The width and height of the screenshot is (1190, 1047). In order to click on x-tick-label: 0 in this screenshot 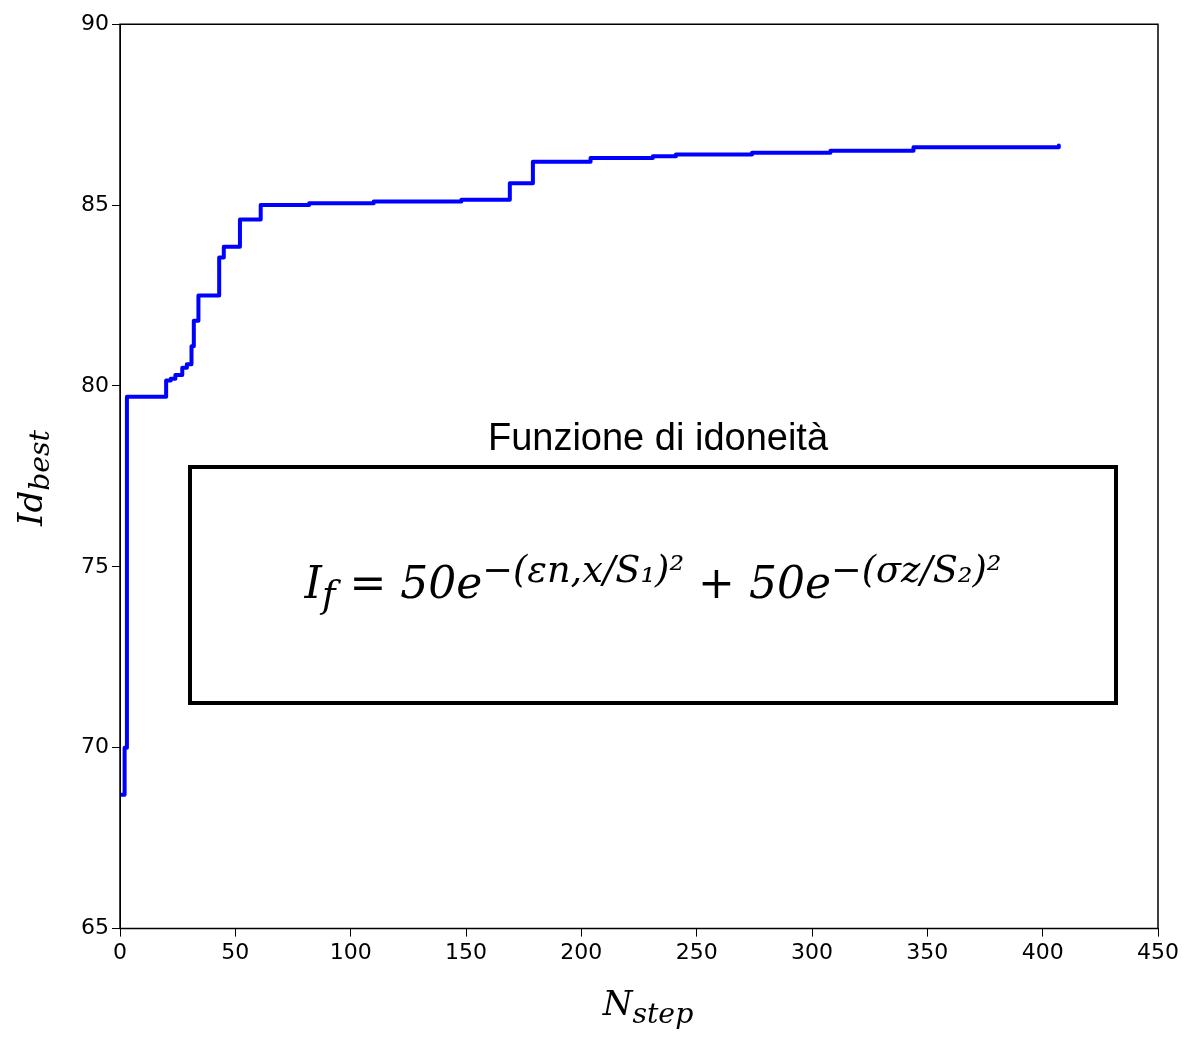, I will do `click(120, 951)`.